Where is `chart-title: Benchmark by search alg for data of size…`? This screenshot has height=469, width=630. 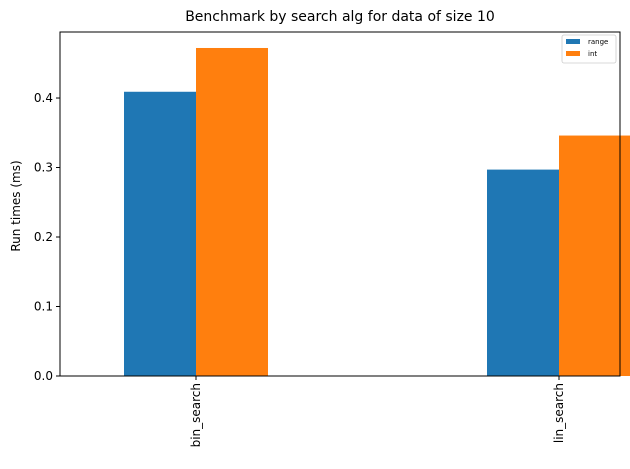 chart-title: Benchmark by search alg for data of size… is located at coordinates (340, 17).